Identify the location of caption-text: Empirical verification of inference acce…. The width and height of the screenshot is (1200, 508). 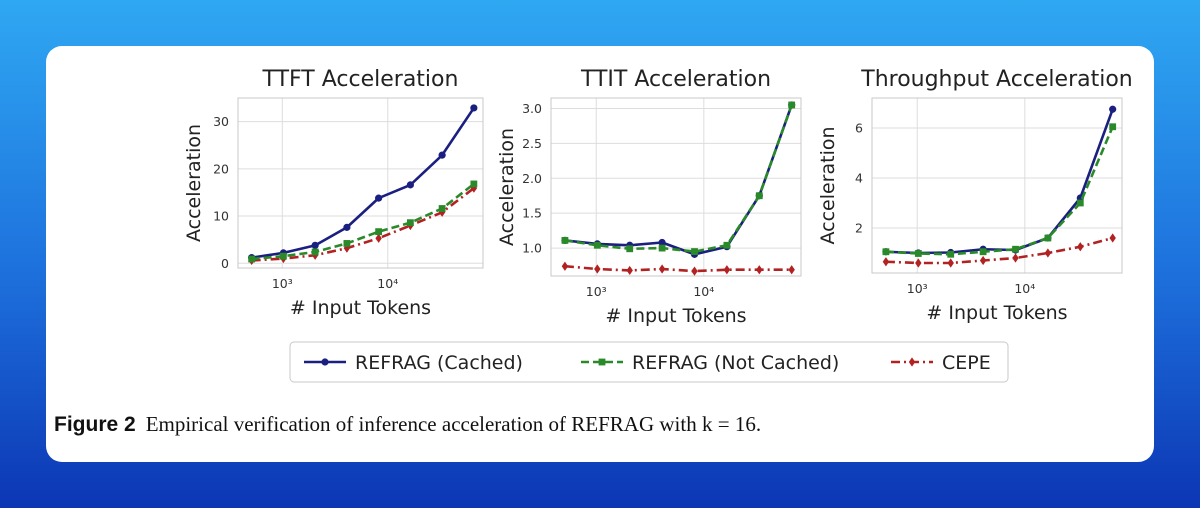
(453, 424).